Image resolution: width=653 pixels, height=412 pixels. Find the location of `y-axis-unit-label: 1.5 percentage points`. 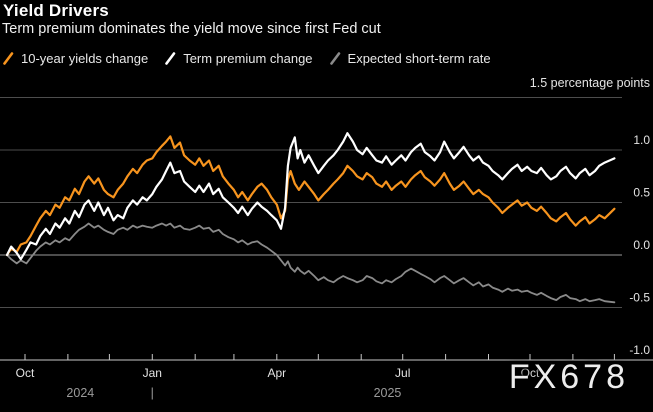

y-axis-unit-label: 1.5 percentage points is located at coordinates (589, 83).